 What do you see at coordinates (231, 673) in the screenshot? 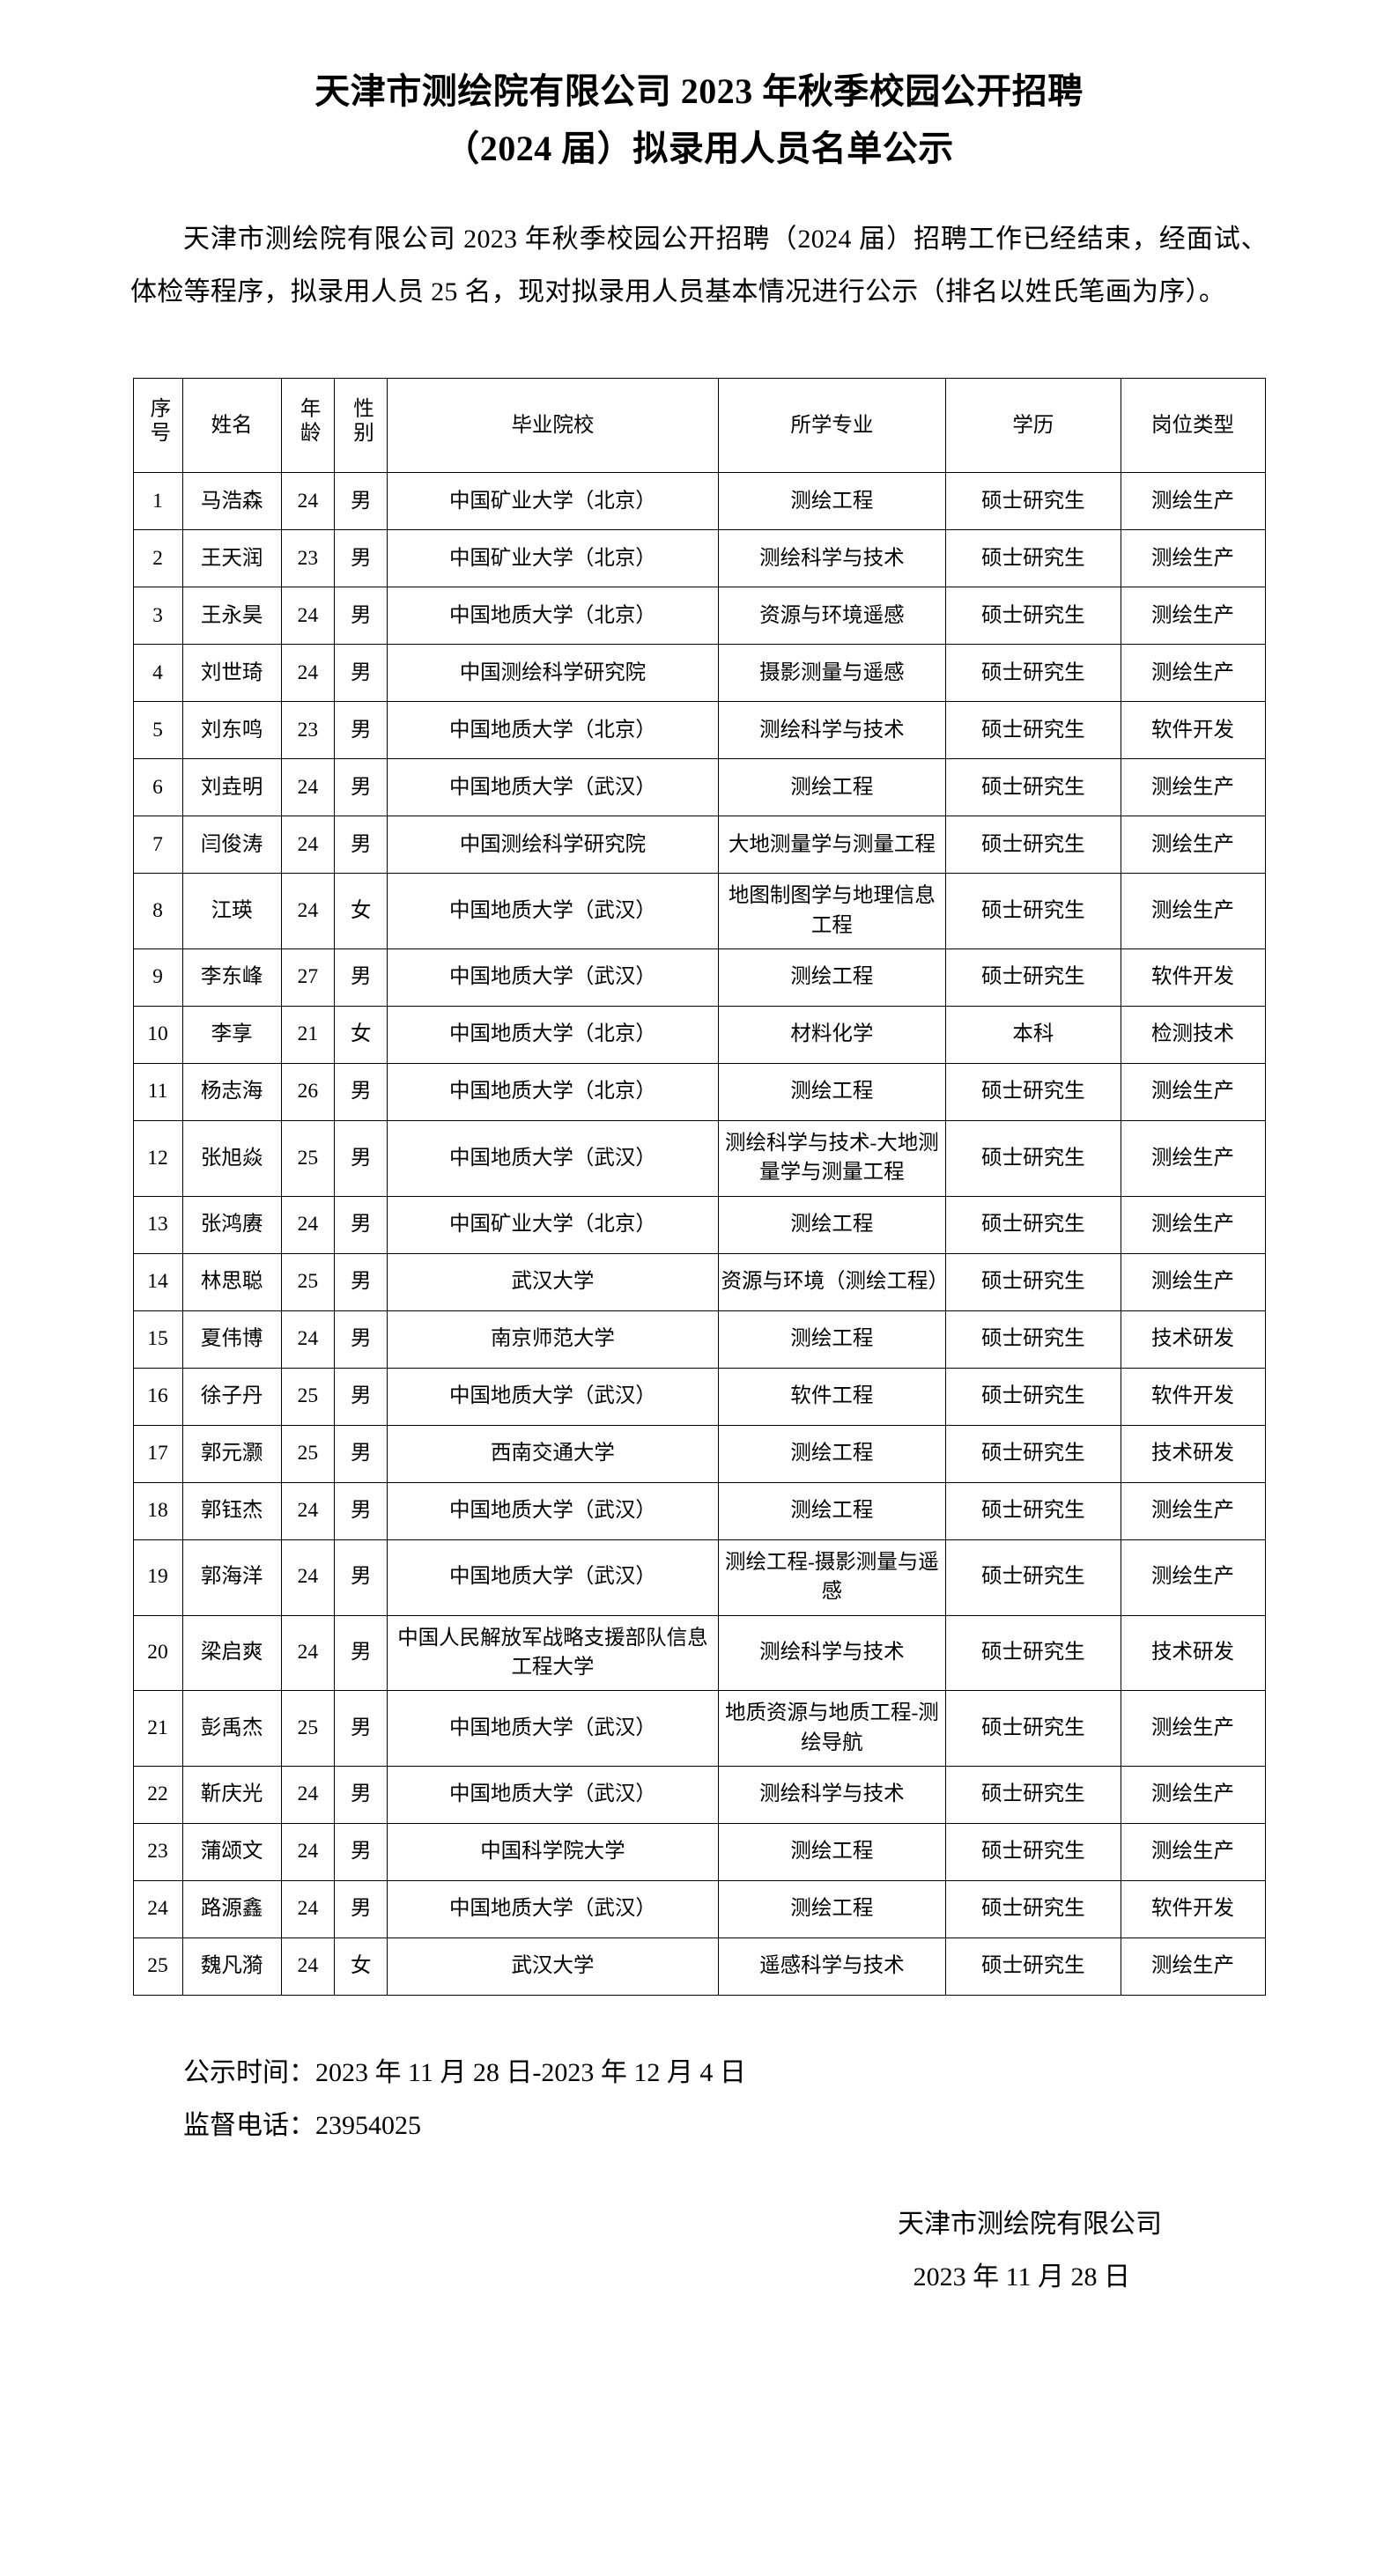
I see `cell-name: 刘世琦` at bounding box center [231, 673].